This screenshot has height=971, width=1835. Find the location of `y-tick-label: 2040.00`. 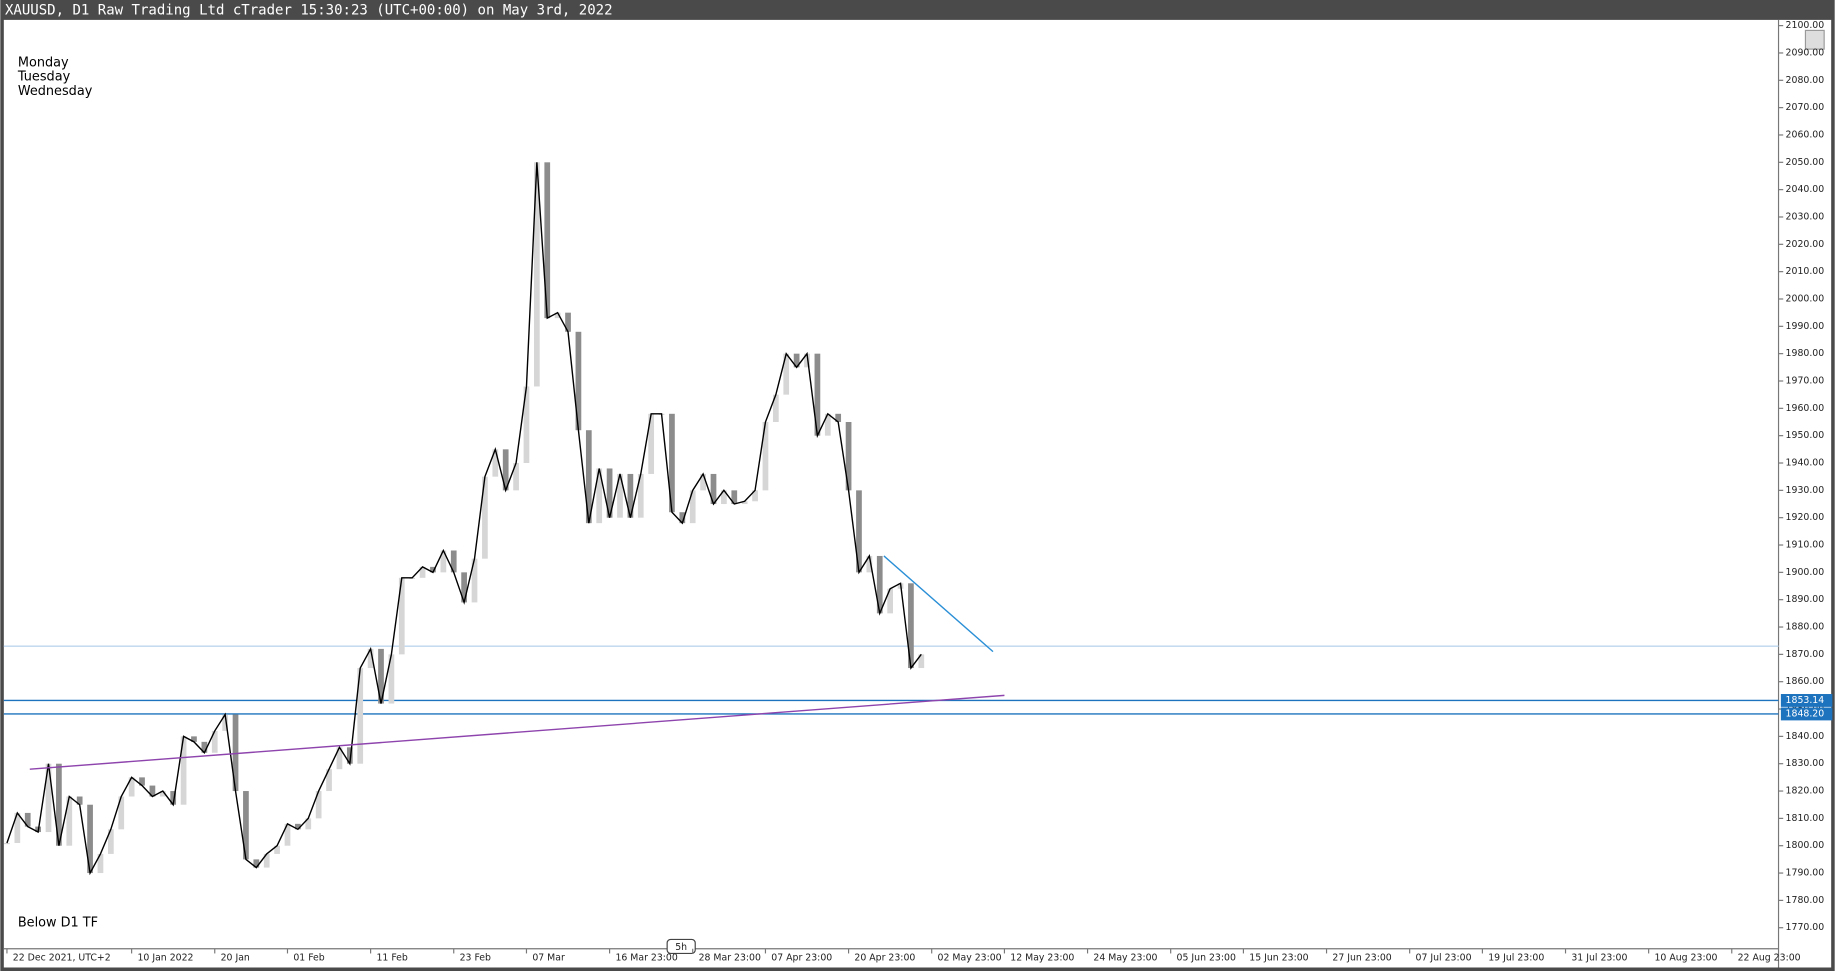

y-tick-label: 2040.00 is located at coordinates (1805, 189).